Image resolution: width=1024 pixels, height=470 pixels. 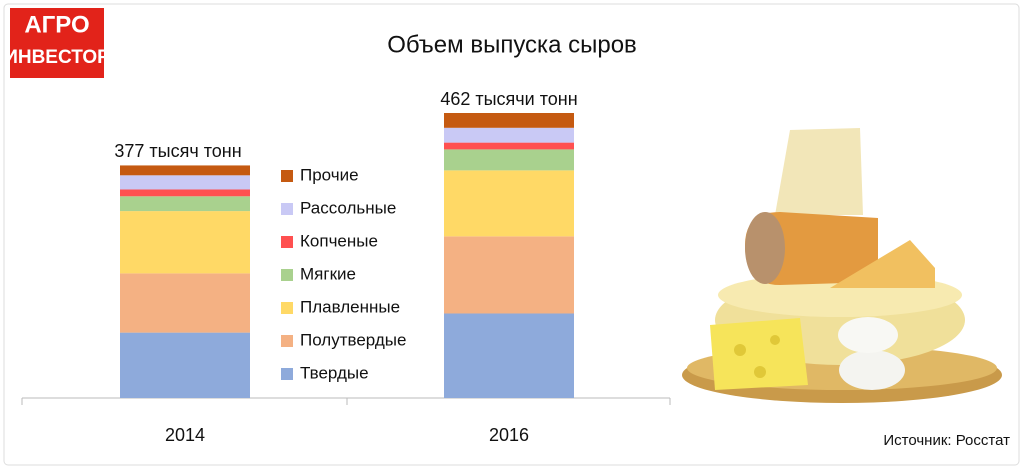 What do you see at coordinates (348, 207) in the screenshot?
I see `legend-label: Рассольные` at bounding box center [348, 207].